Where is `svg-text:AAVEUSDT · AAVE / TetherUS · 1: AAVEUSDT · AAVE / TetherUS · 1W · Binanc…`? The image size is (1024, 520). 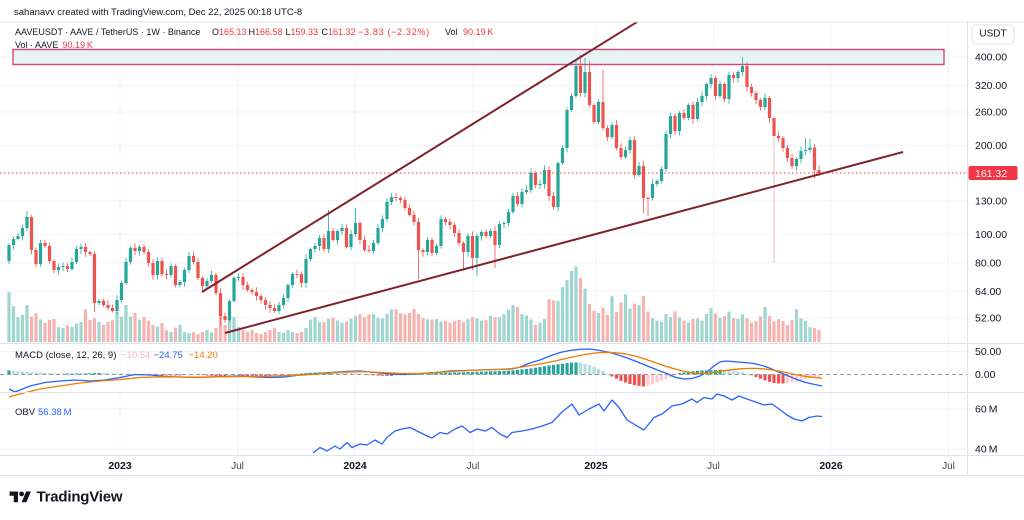 svg-text:AAVEUSDT · AAVE / TetherUS · 1: AAVEUSDT · AAVE / TetherUS · 1W · Binanc… is located at coordinates (254, 32).